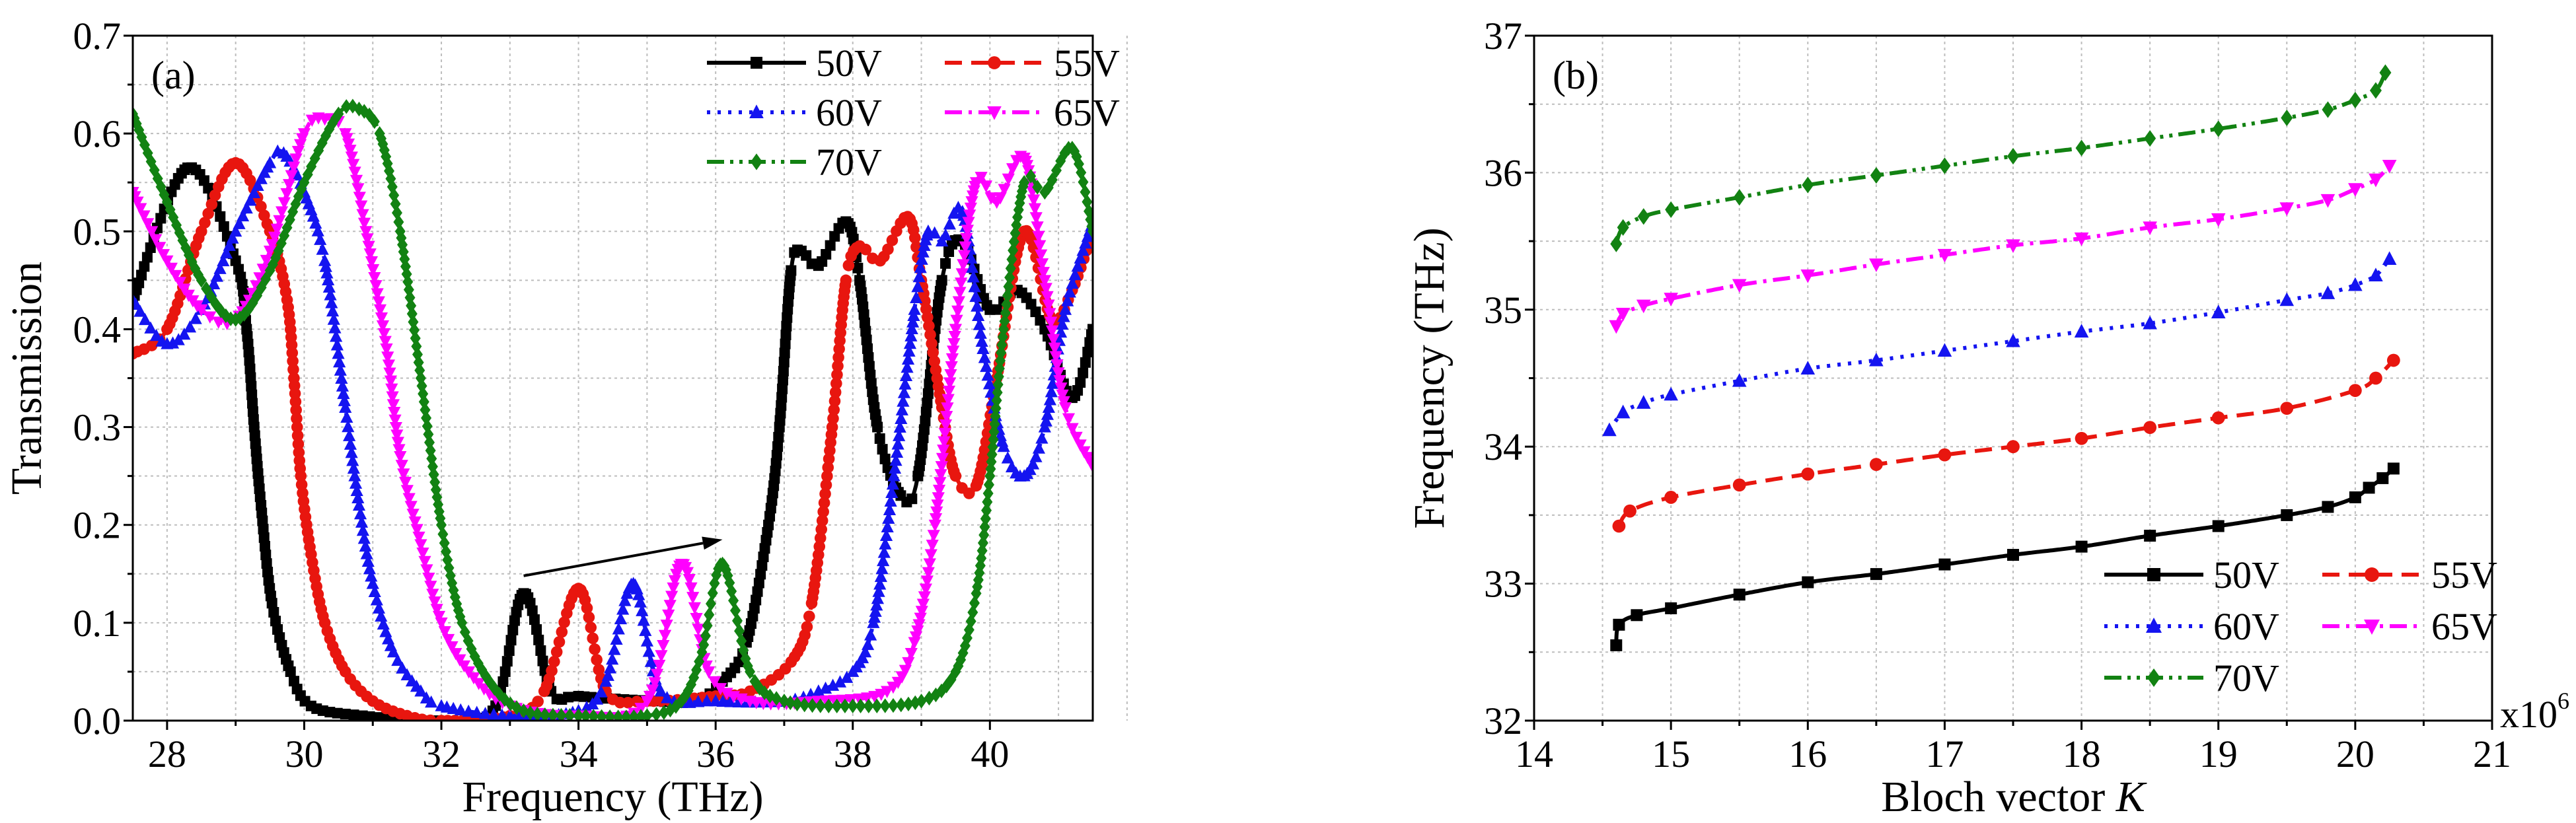 This screenshot has width=2576, height=823. I want to click on legend-marker, so click(2372, 627).